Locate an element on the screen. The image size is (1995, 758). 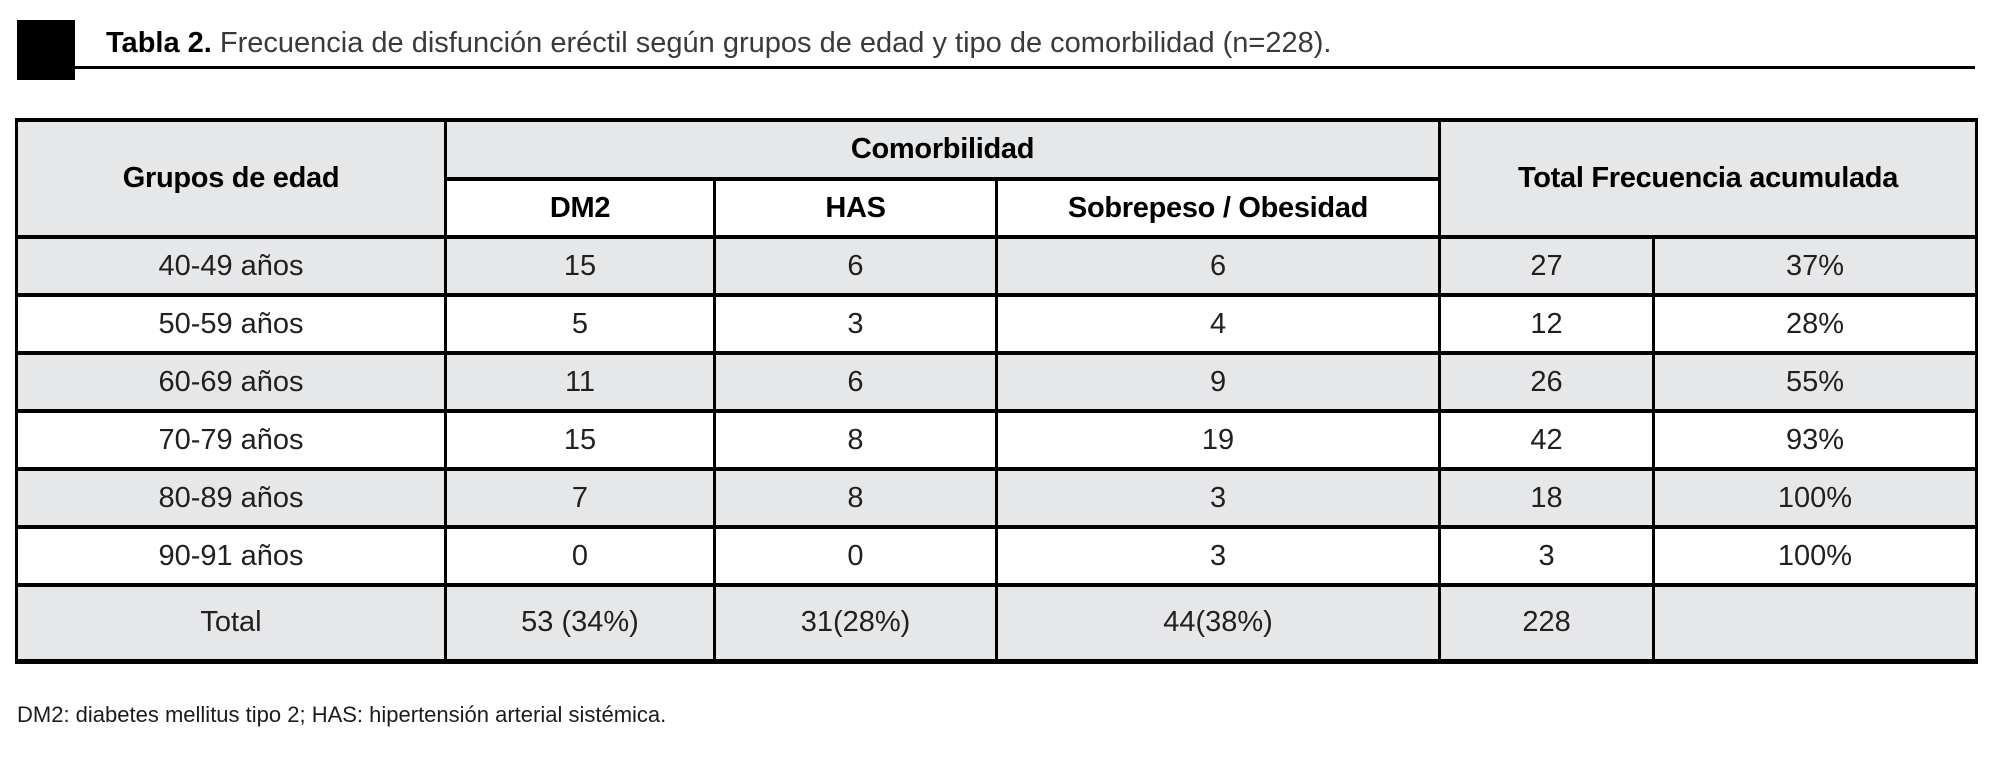
cell-age: 90-91 años is located at coordinates (231, 556).